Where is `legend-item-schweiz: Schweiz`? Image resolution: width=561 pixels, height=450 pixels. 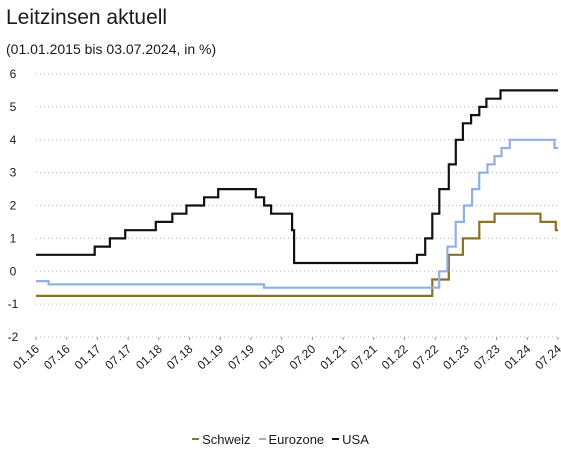
legend-item-schweiz: Schweiz is located at coordinates (221, 439).